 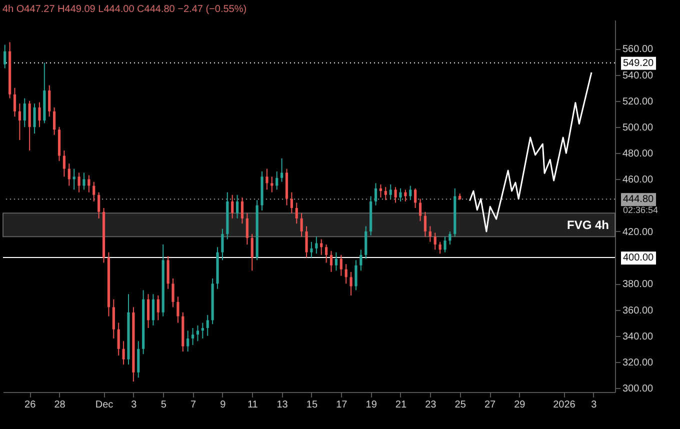 I want to click on y-tick-label: 520.00, so click(x=638, y=102).